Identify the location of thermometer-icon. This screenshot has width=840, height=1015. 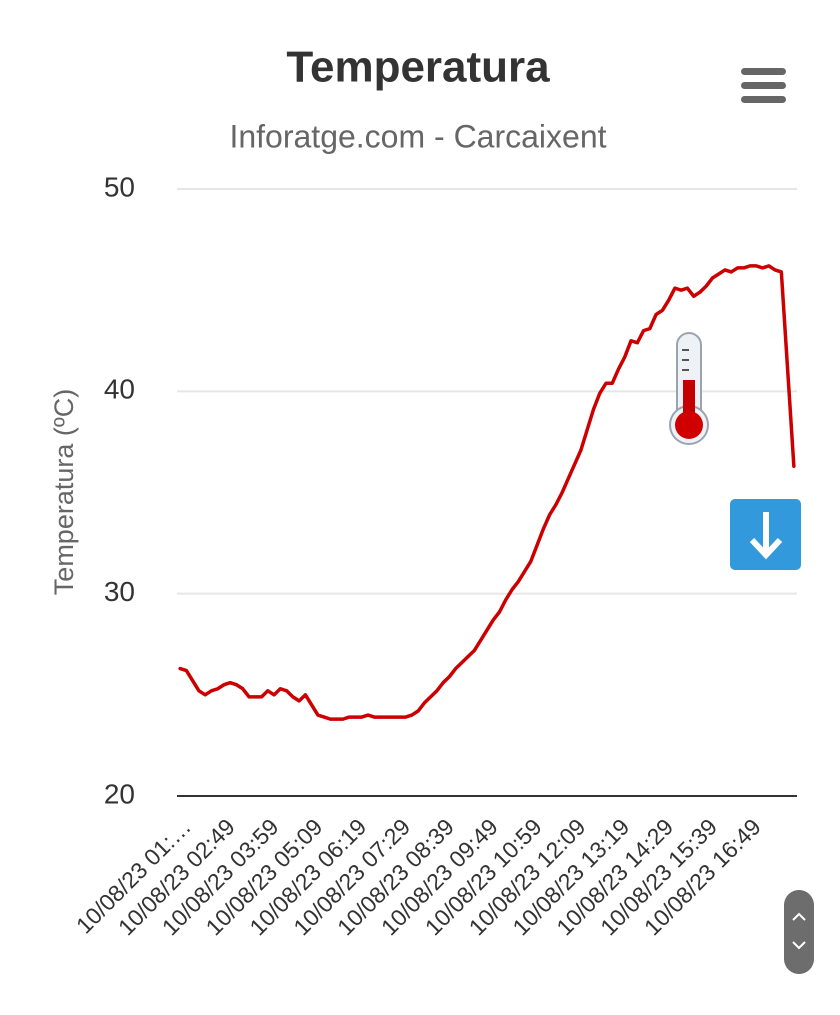
(689, 388).